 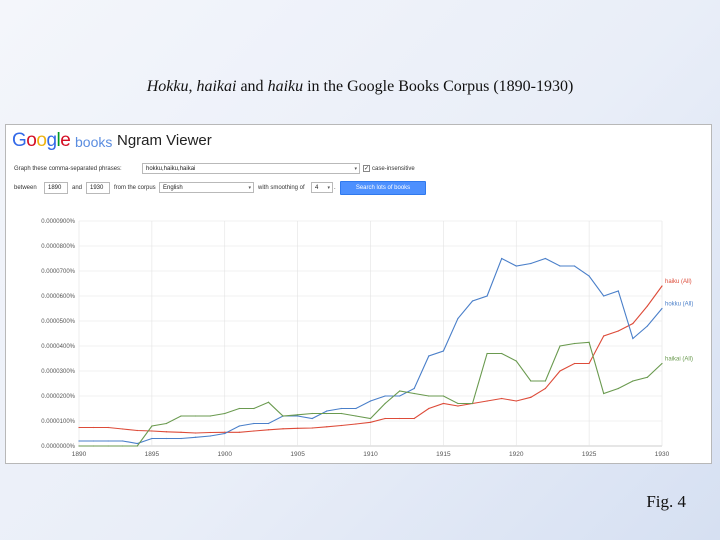 I want to click on start-year-input: 1890, so click(x=56, y=188).